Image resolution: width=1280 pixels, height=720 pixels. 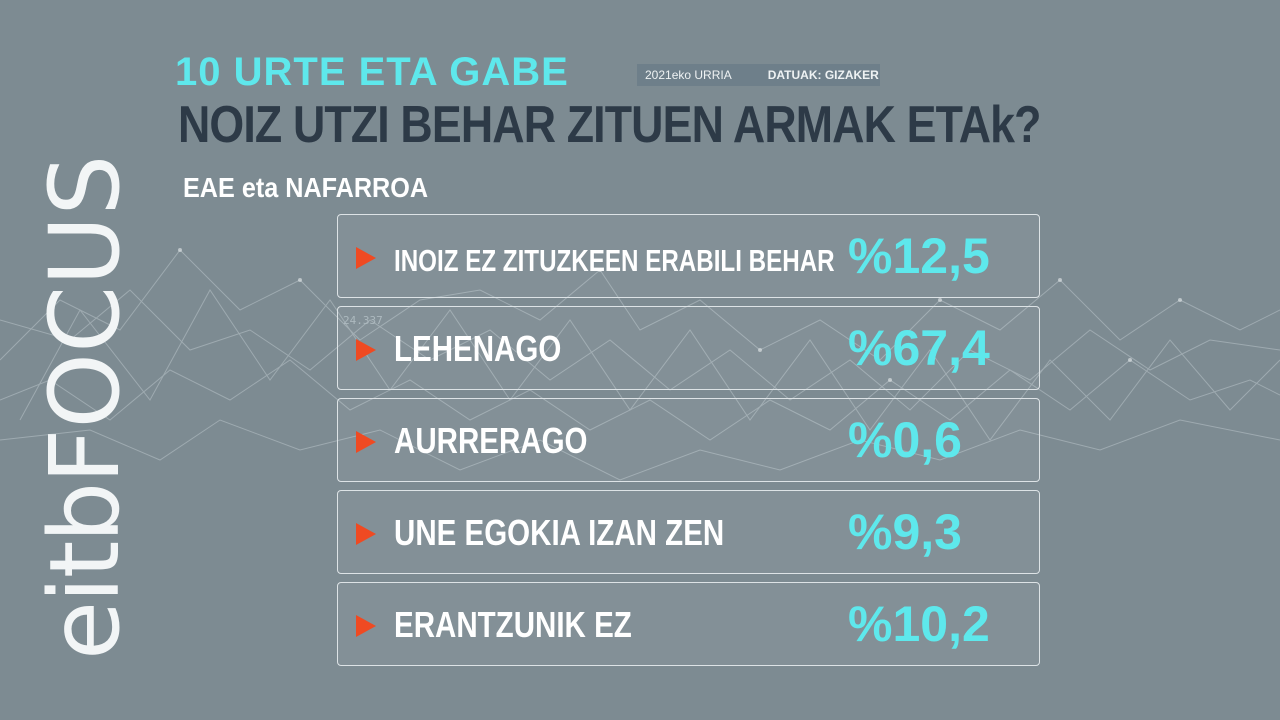 What do you see at coordinates (478, 348) in the screenshot?
I see `result-label: LEHENAGO` at bounding box center [478, 348].